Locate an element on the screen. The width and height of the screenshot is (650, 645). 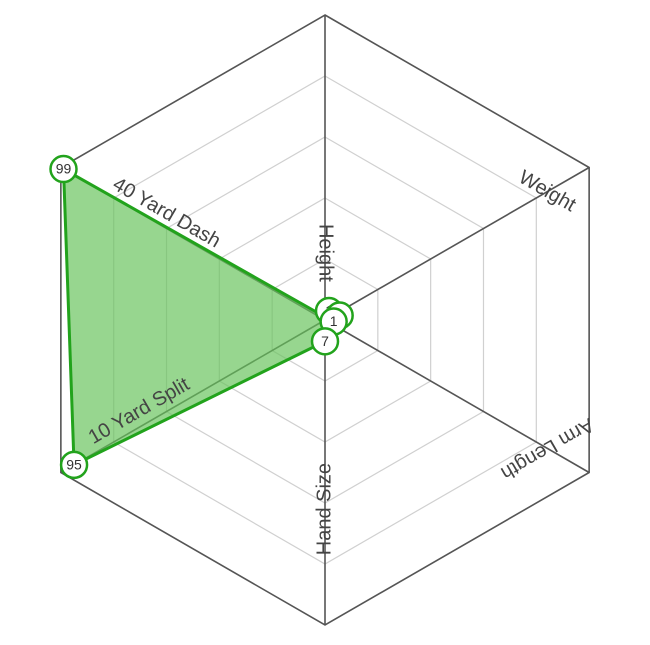
data-label: 99 is located at coordinates (64, 169).